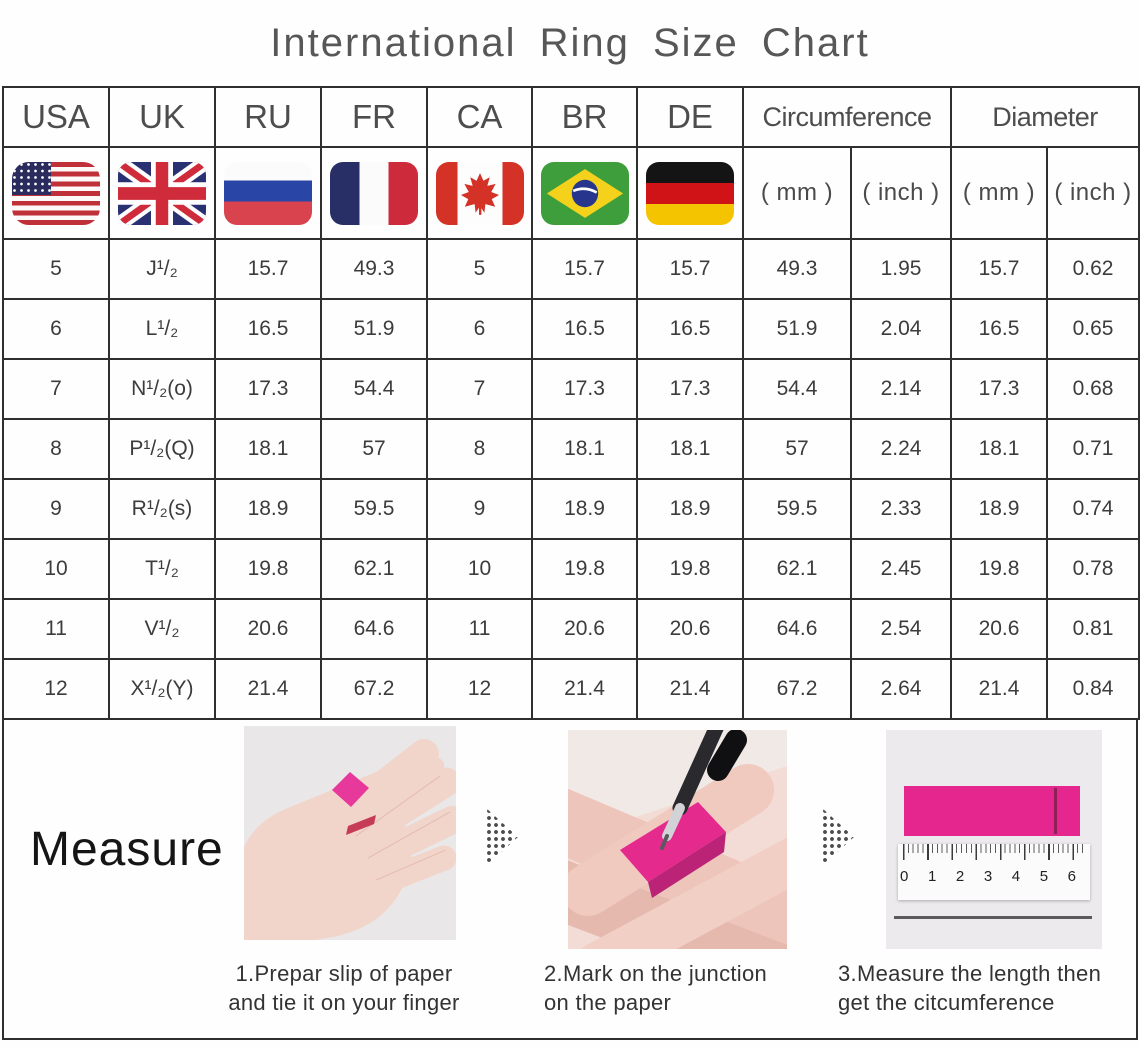 The width and height of the screenshot is (1140, 1049). I want to click on flag-row: ( mm ) ( inch ) ( mm ) ( inch ), so click(571, 193).